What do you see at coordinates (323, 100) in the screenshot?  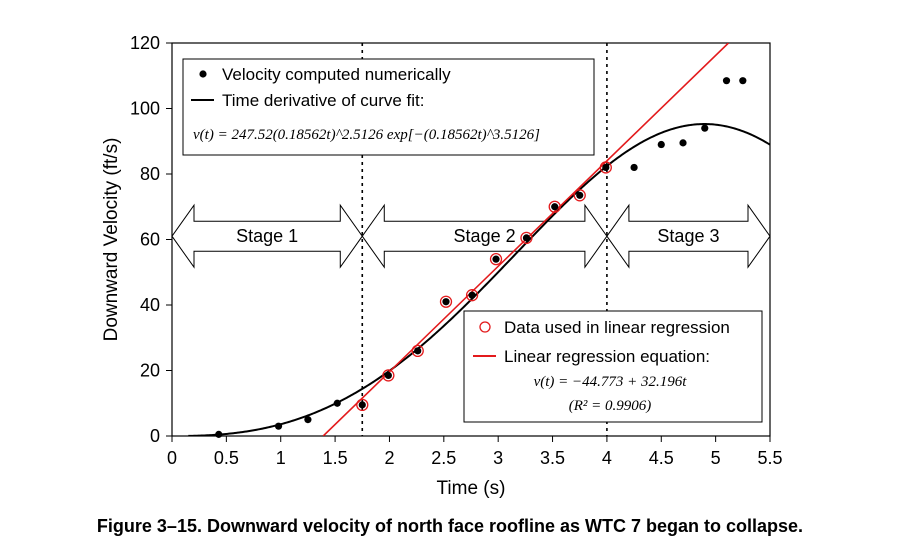 I see `legend-label-fit: Time derivative of curve fit:` at bounding box center [323, 100].